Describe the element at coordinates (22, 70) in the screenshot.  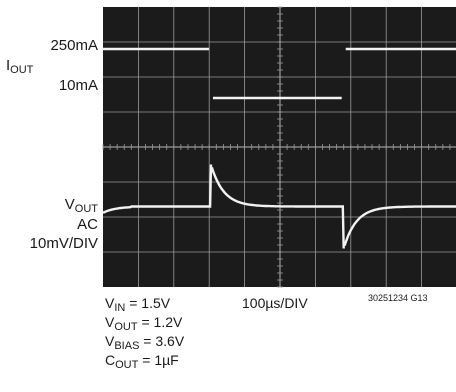
I see `iout-label-sub: OUT` at that location.